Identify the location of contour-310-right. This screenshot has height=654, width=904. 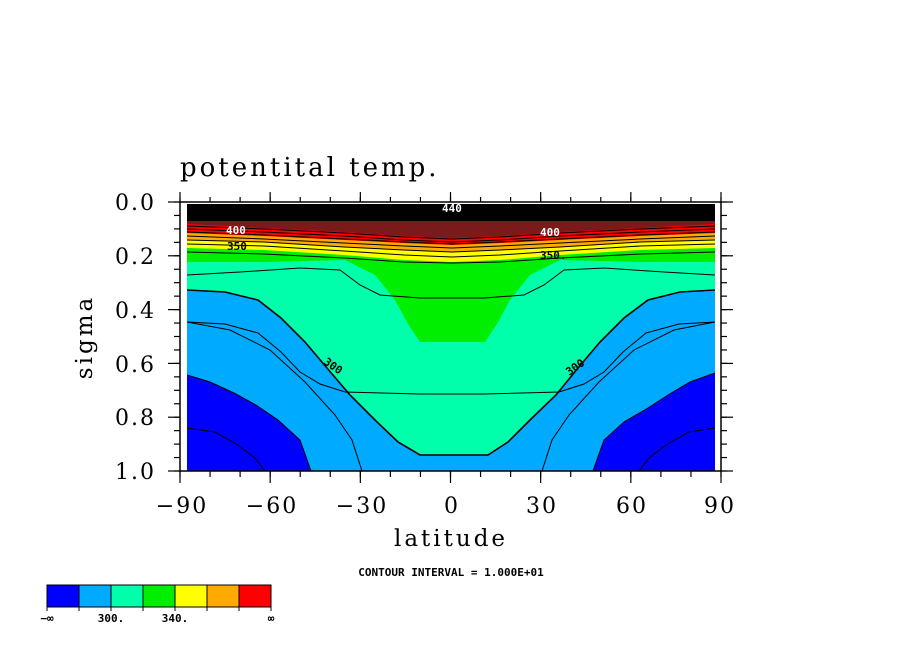
(628, 396).